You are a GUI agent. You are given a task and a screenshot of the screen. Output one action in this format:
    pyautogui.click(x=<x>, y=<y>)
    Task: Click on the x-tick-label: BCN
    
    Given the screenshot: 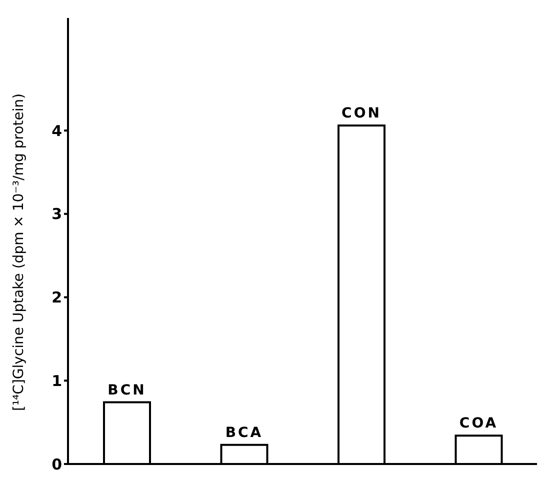 What is the action you would take?
    pyautogui.click(x=127, y=390)
    